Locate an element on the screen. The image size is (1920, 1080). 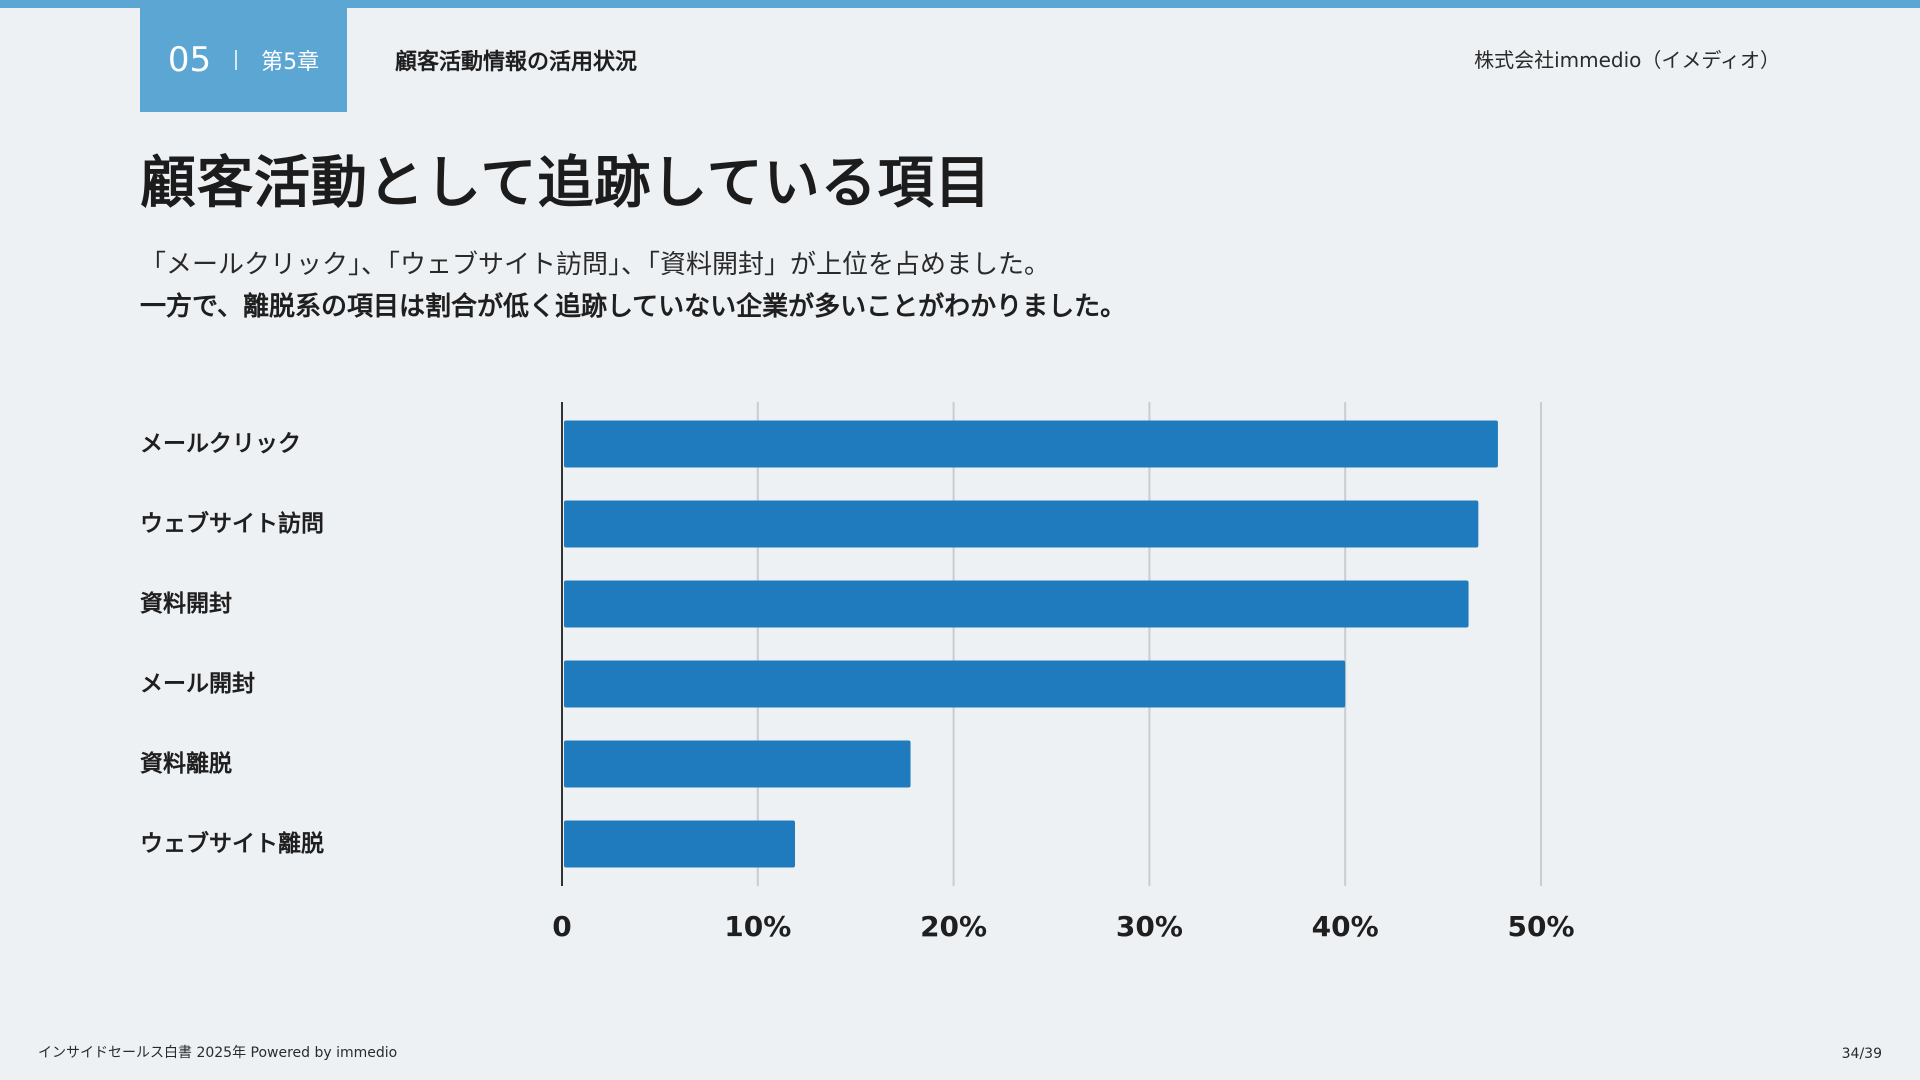
x-tick-label: 50% is located at coordinates (1540, 926).